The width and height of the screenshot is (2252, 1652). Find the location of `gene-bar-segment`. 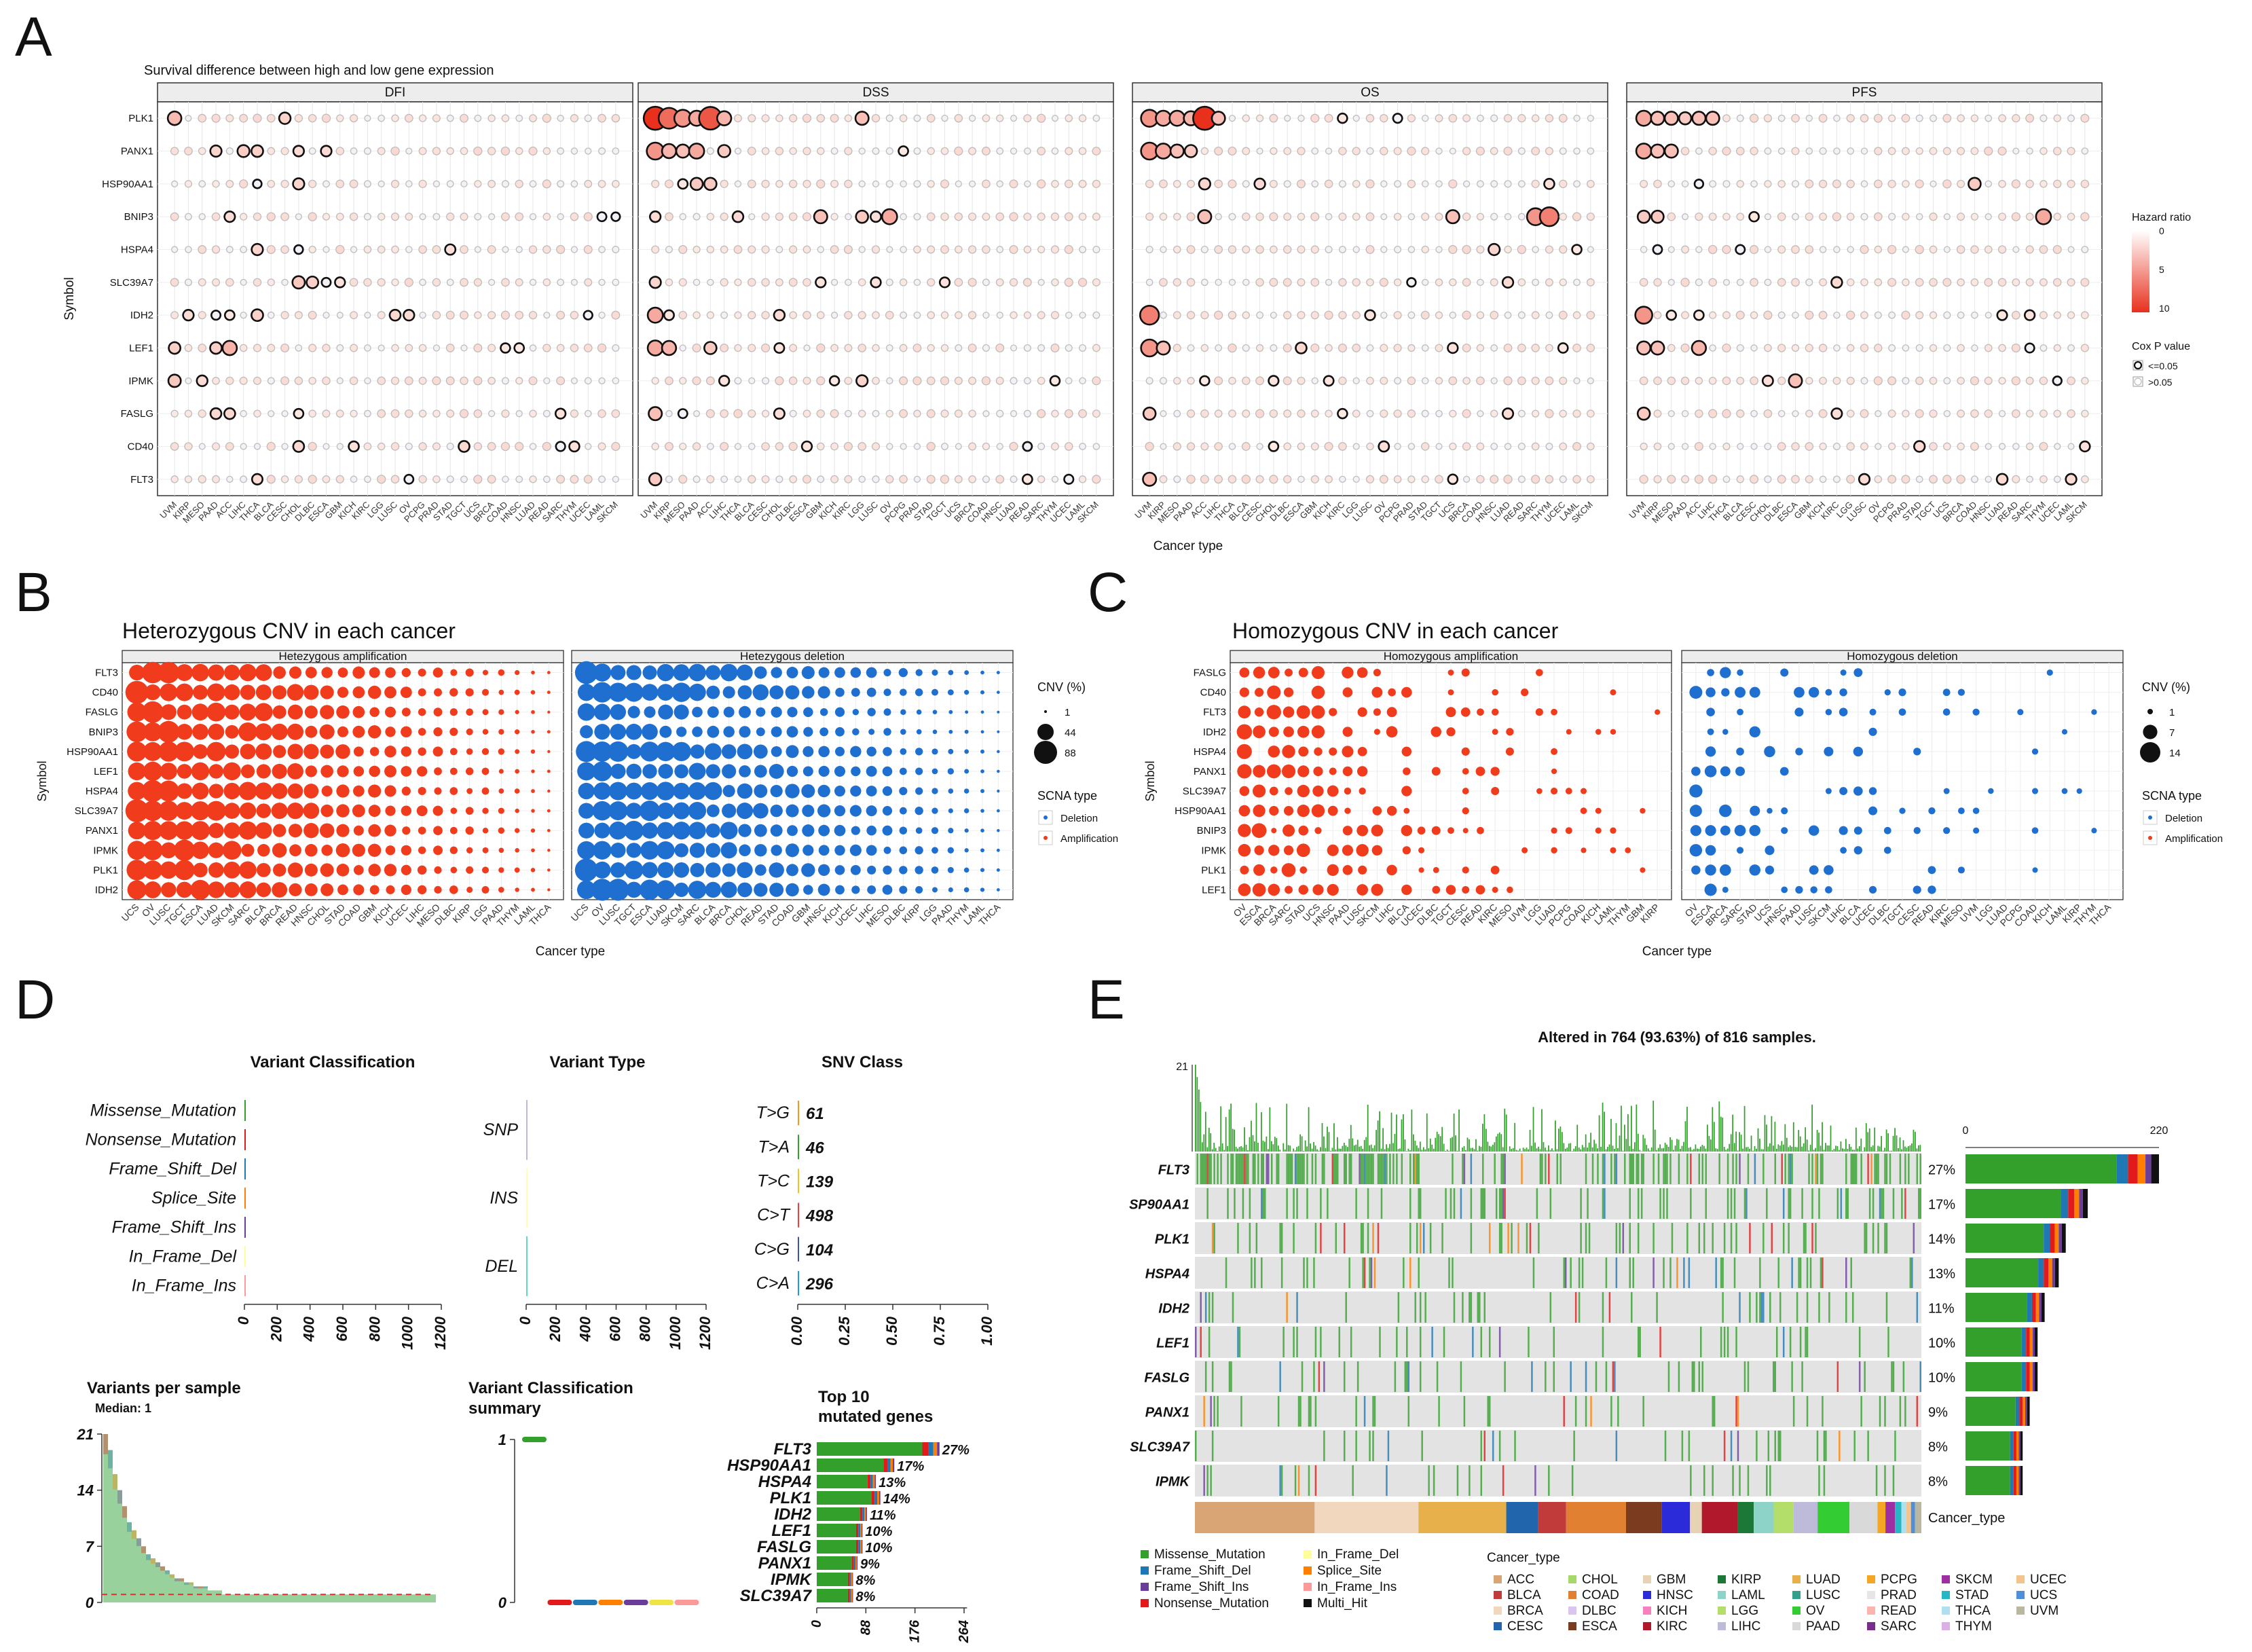

gene-bar-segment is located at coordinates (861, 1547).